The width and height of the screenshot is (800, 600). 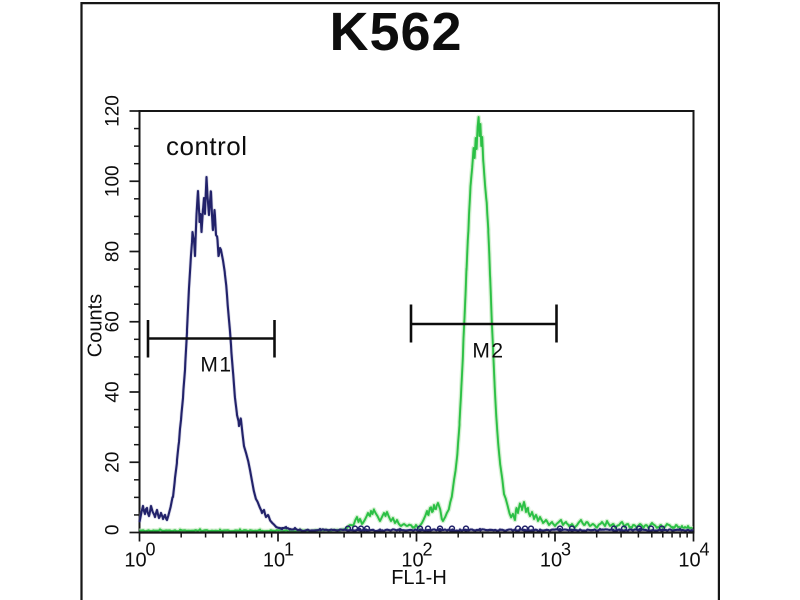 What do you see at coordinates (419, 578) in the screenshot?
I see `svg-text: FL1-H` at bounding box center [419, 578].